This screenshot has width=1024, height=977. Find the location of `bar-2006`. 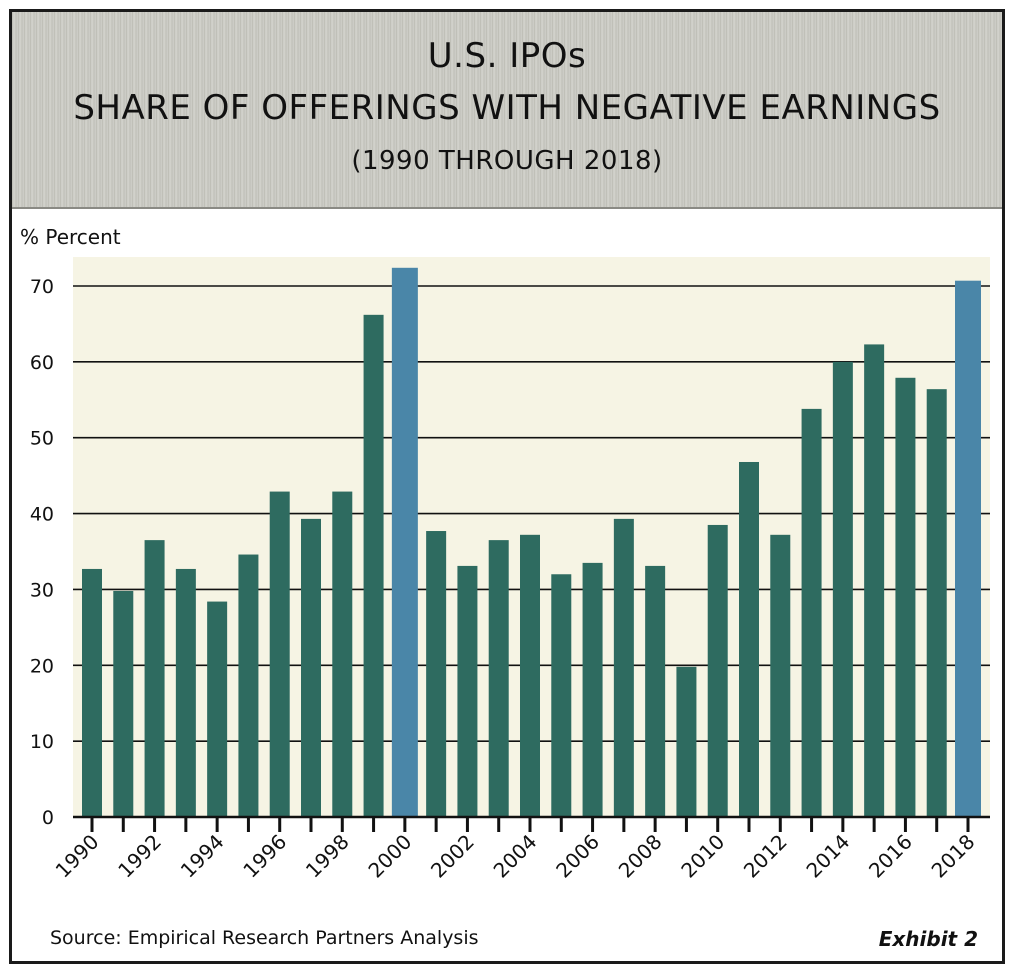

bar-2006 is located at coordinates (592, 689).